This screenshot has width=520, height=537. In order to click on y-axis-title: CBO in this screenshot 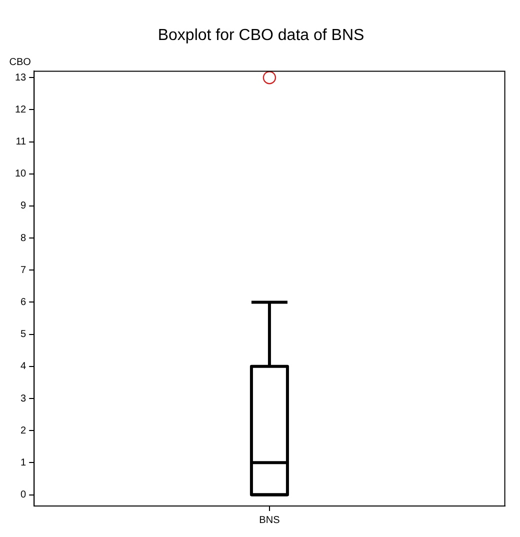, I will do `click(20, 62)`.